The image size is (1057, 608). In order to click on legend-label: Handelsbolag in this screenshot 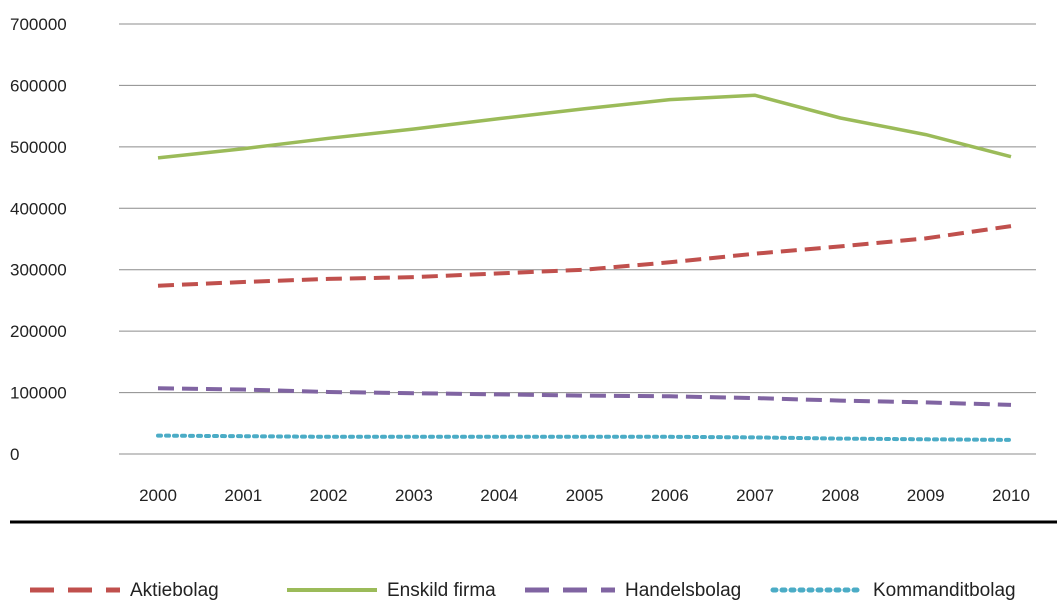, I will do `click(683, 590)`.